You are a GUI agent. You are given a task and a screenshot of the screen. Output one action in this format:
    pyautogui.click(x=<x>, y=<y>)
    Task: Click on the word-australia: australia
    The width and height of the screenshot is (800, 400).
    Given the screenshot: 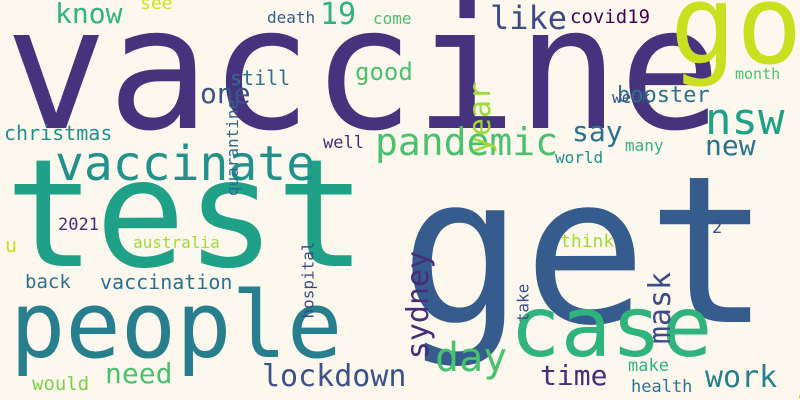 What is the action you would take?
    pyautogui.click(x=176, y=242)
    